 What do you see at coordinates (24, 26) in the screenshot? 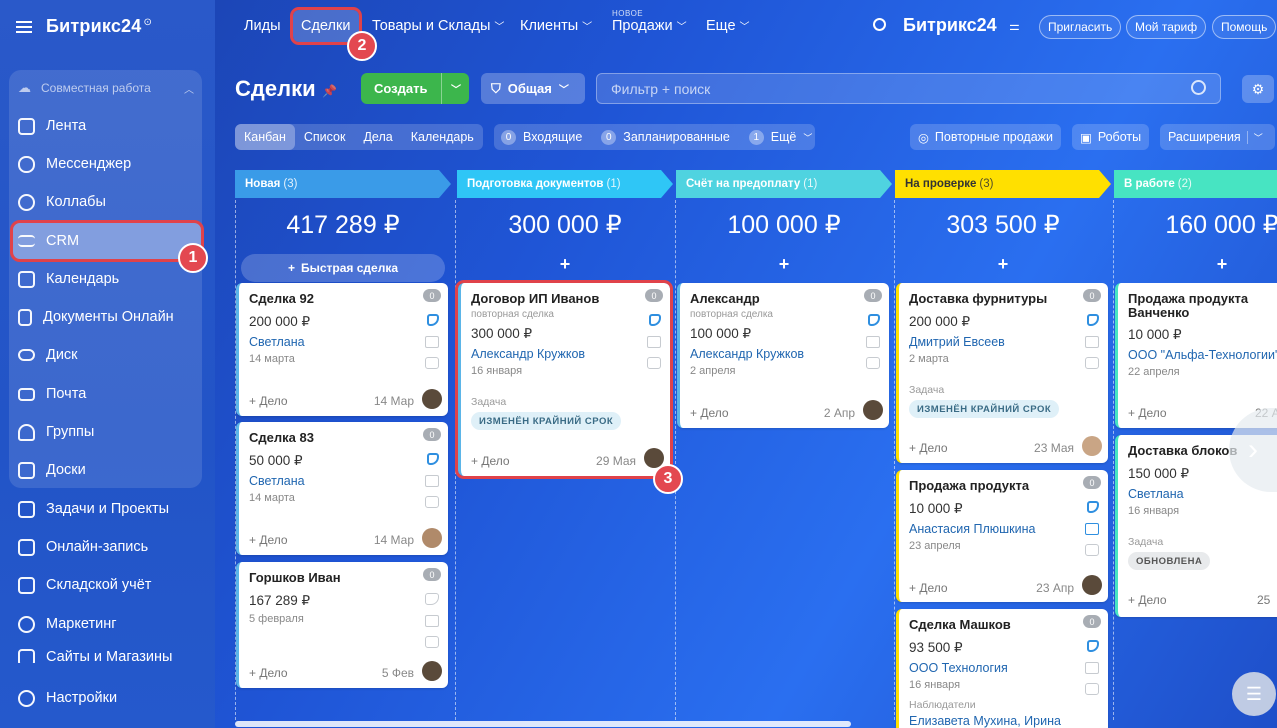
I see `menu-icon` at bounding box center [24, 26].